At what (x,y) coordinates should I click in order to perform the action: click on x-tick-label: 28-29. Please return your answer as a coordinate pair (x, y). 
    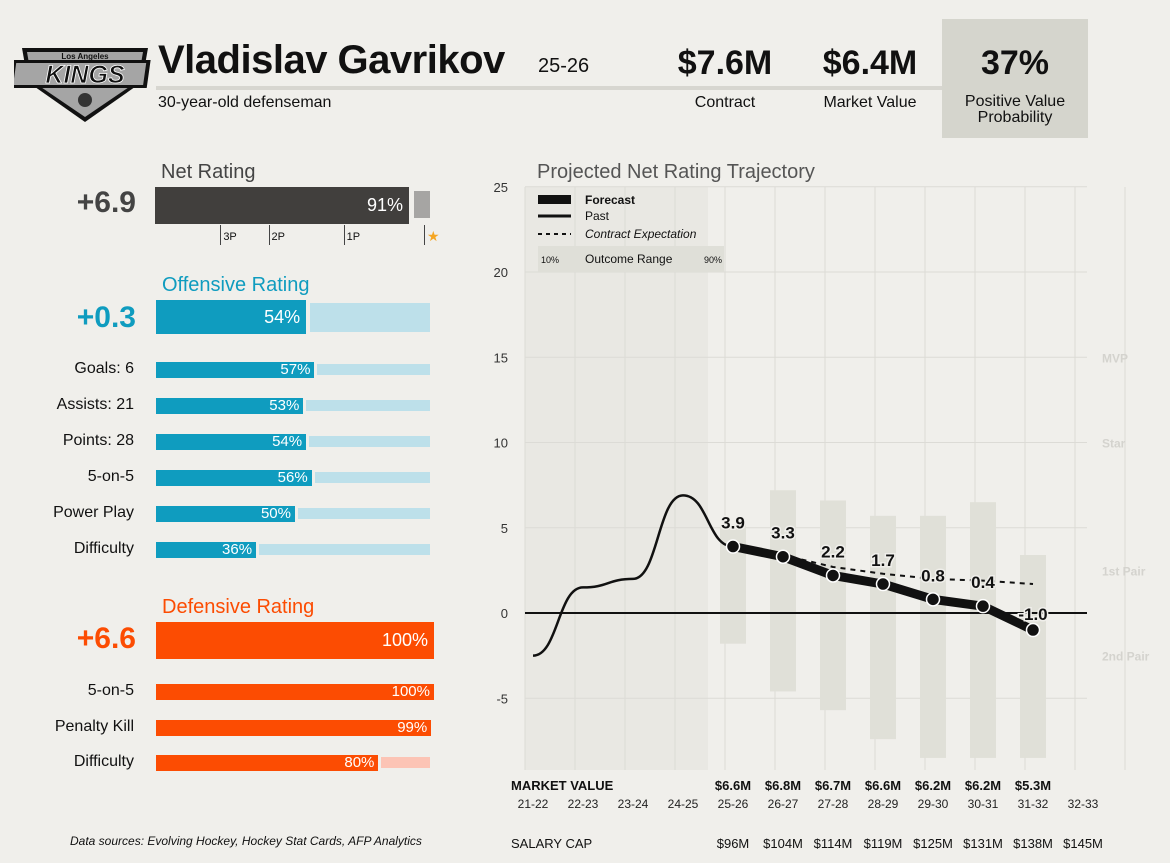
    Looking at the image, I should click on (883, 804).